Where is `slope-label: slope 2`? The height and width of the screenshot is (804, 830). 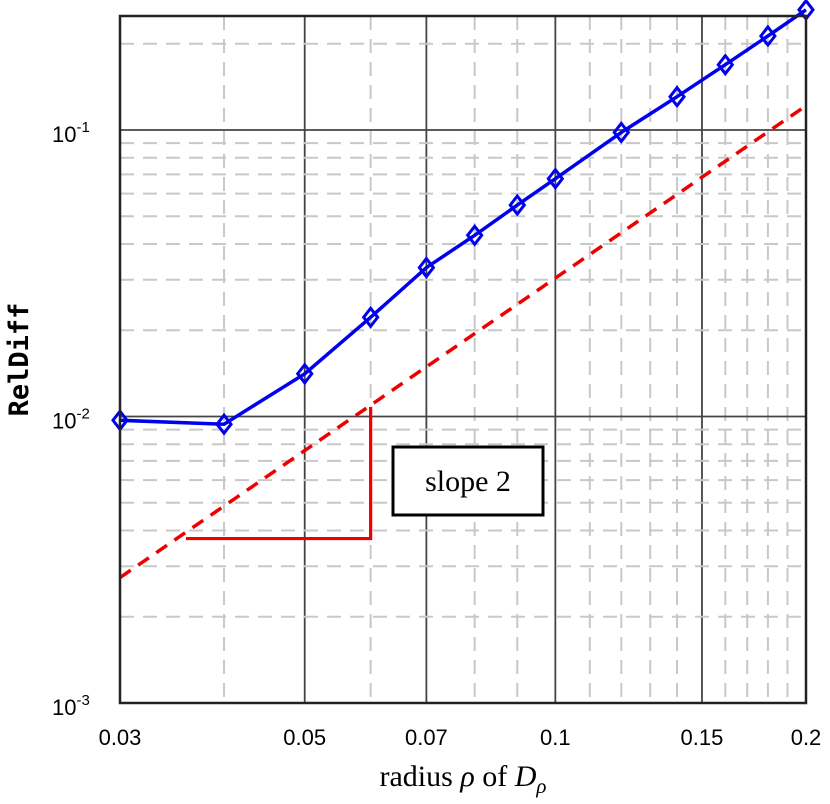 slope-label: slope 2 is located at coordinates (468, 481).